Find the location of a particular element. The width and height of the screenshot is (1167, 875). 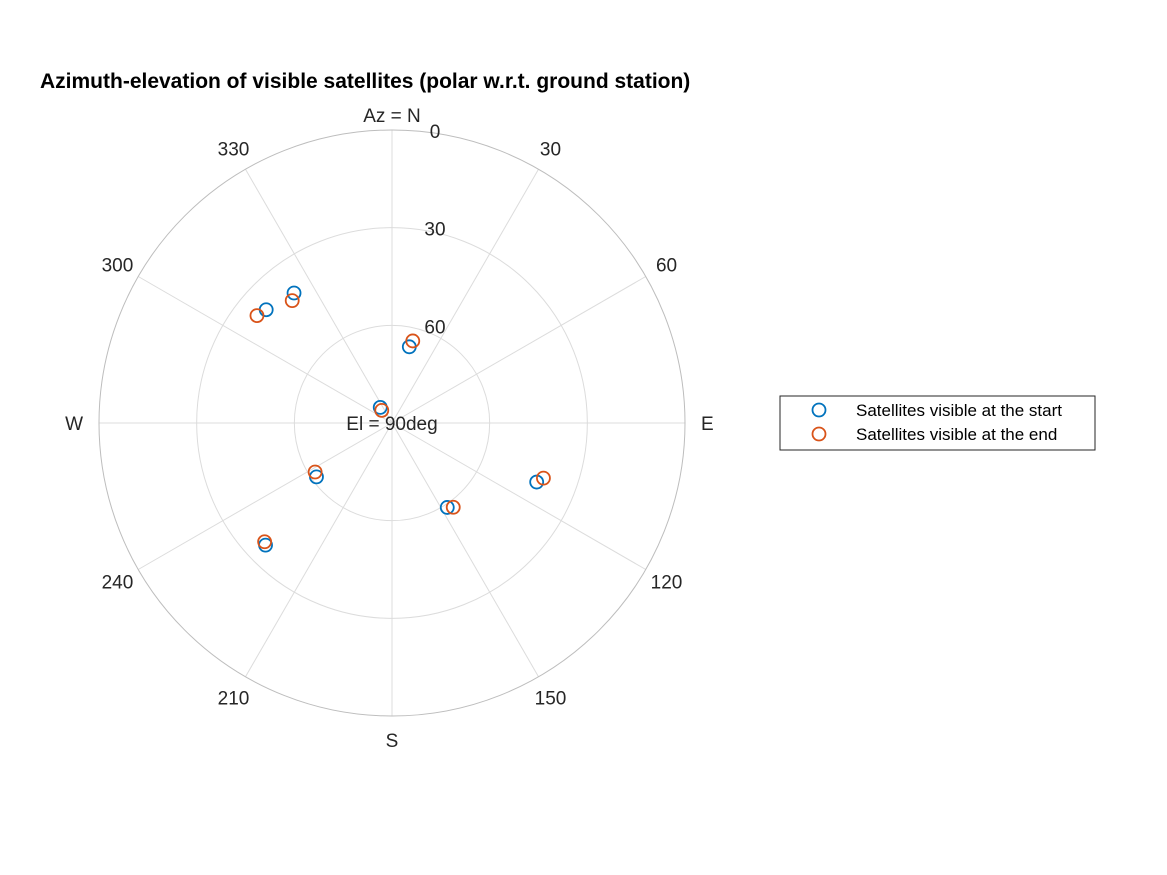

theta-tick-label-60: 60 is located at coordinates (666, 266).